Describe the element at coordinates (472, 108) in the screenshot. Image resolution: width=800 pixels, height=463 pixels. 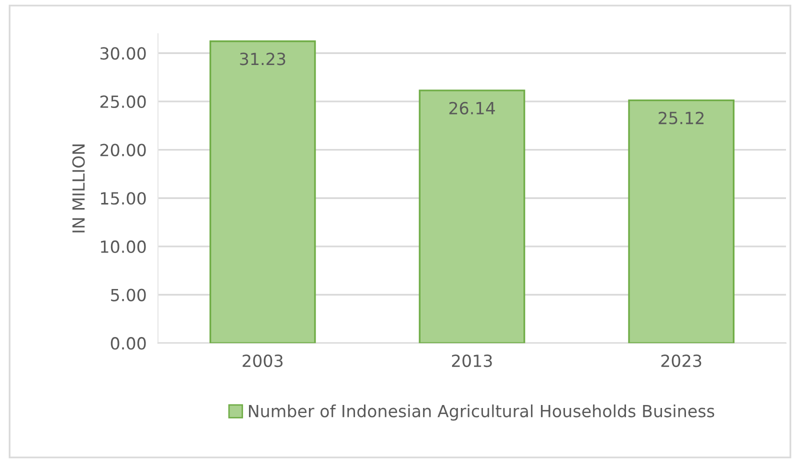
I see `data-label: 26.14` at that location.